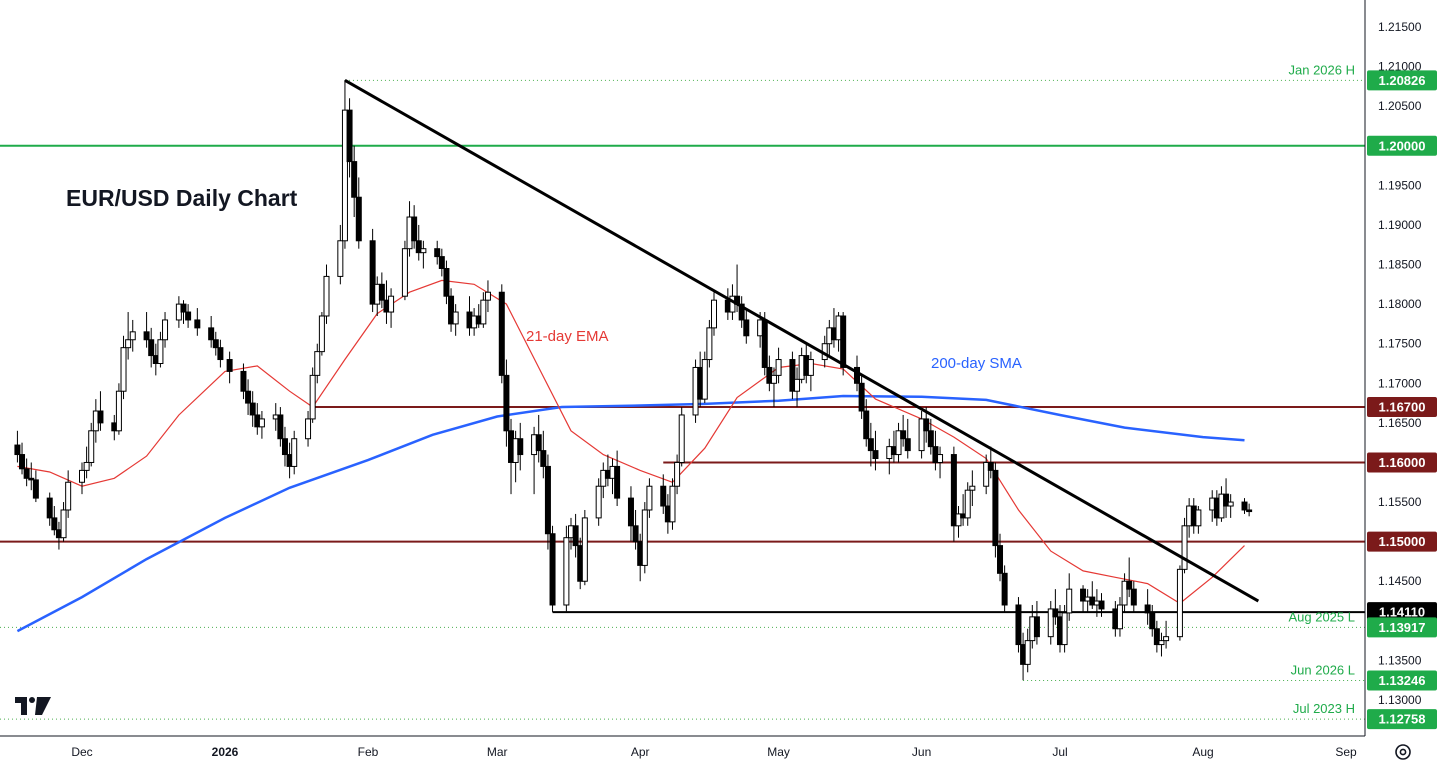 Image resolution: width=1441 pixels, height=769 pixels. I want to click on price-tick-label: 1.13000, so click(1400, 700).